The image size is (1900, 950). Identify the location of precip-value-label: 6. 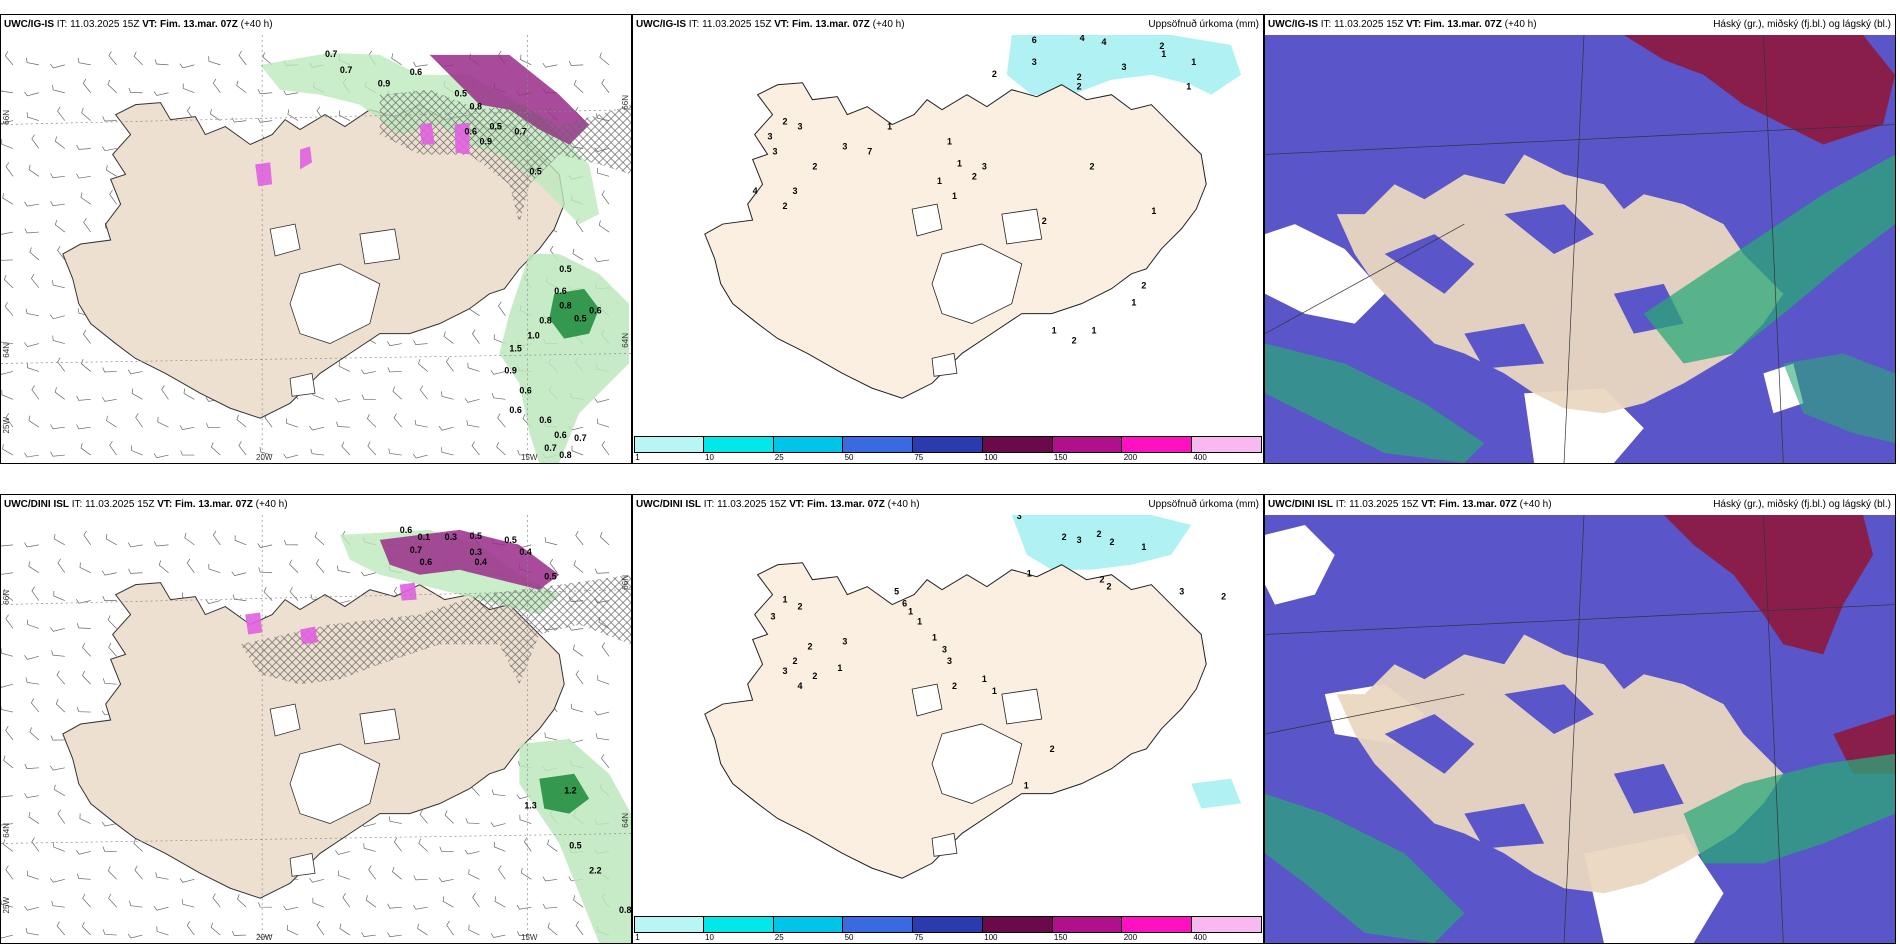
(904, 604).